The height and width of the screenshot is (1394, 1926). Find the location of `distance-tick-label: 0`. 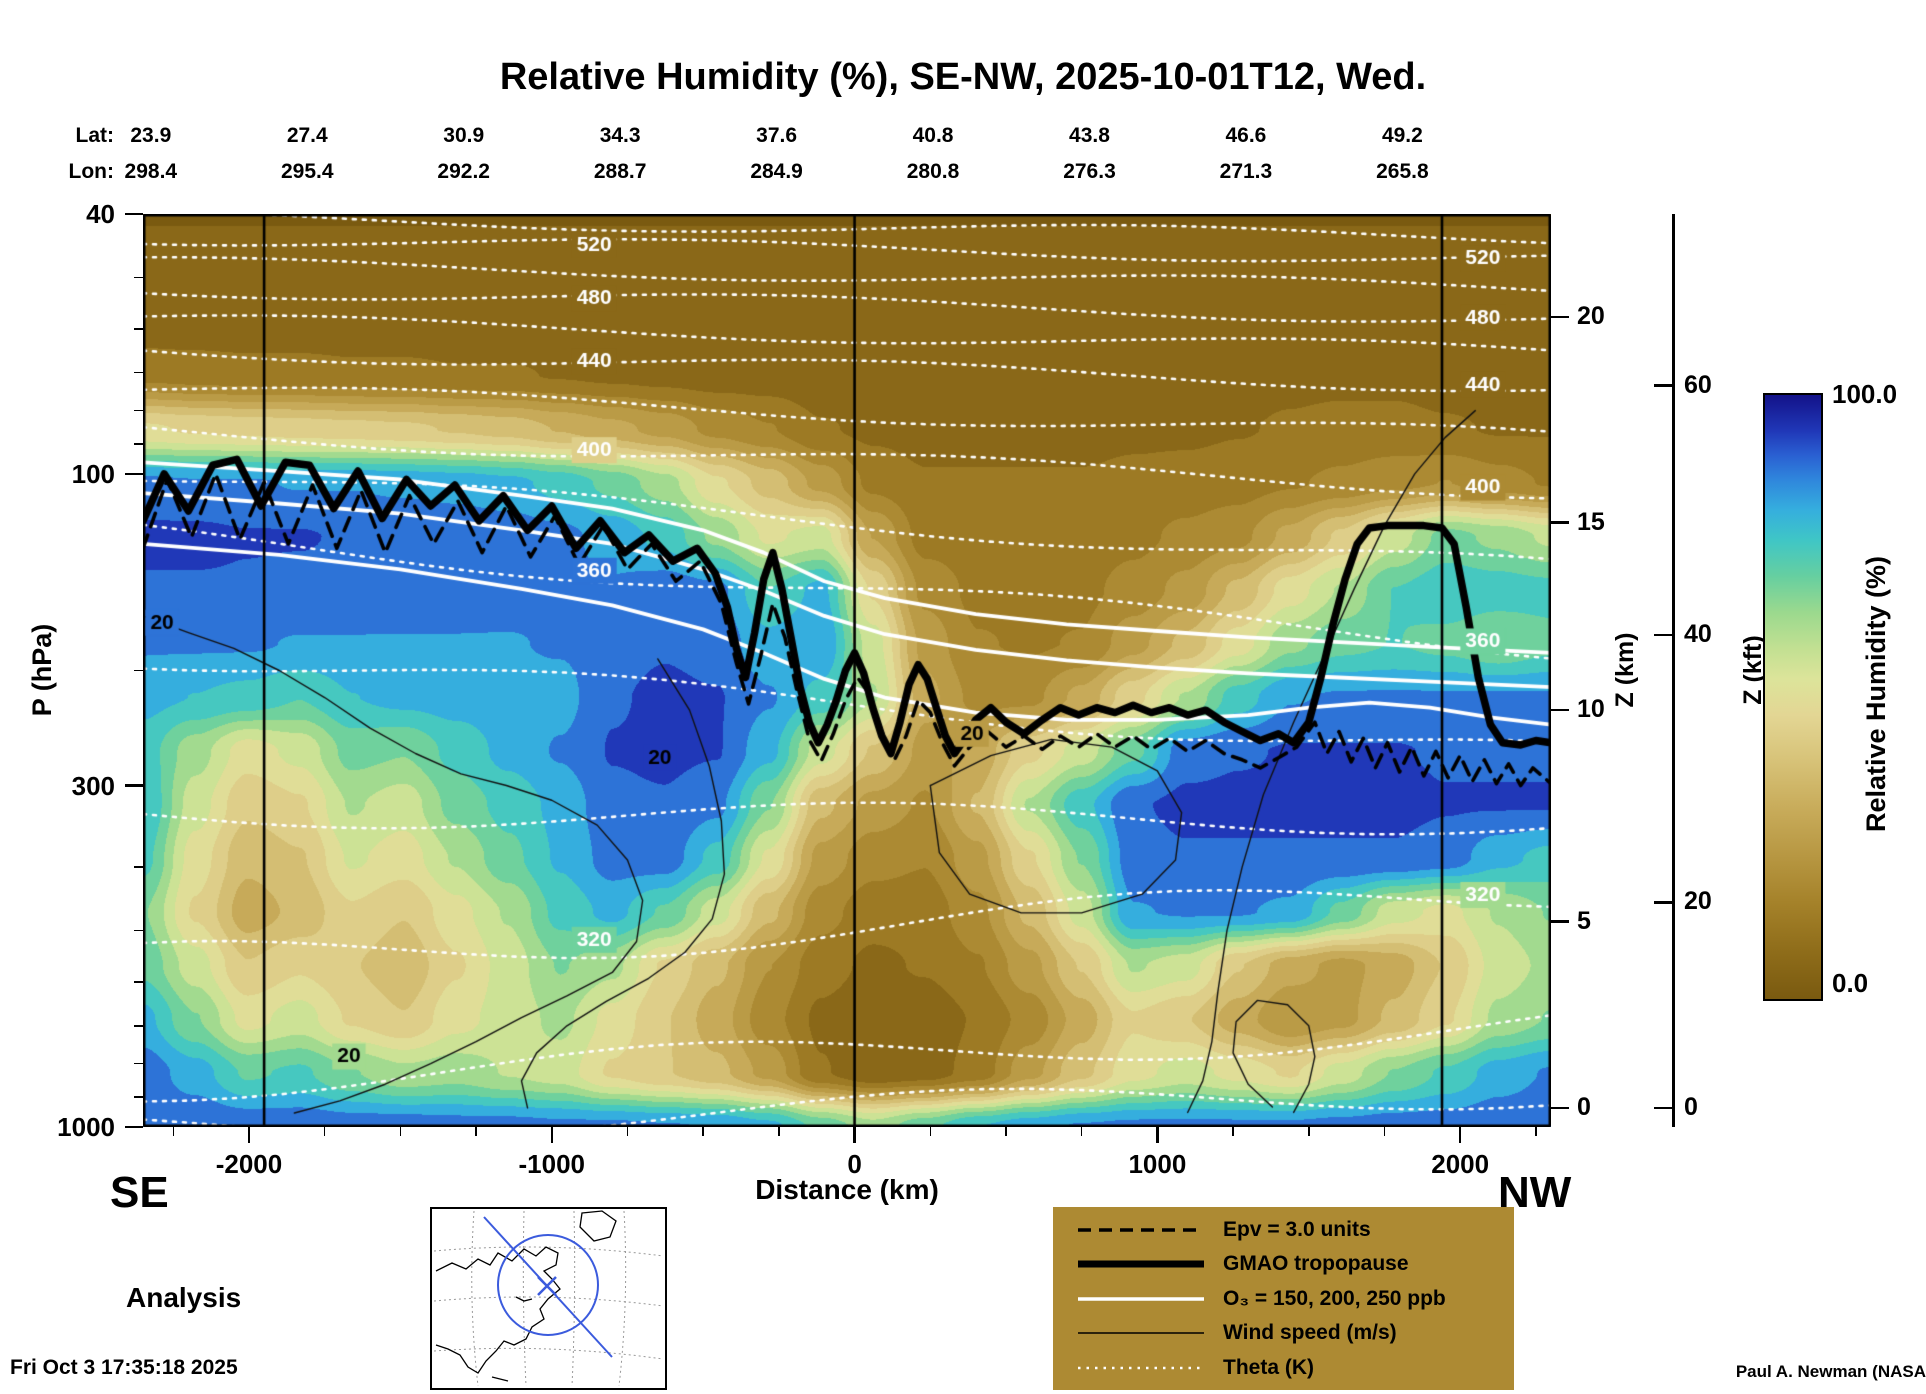

distance-tick-label: 0 is located at coordinates (854, 1164).